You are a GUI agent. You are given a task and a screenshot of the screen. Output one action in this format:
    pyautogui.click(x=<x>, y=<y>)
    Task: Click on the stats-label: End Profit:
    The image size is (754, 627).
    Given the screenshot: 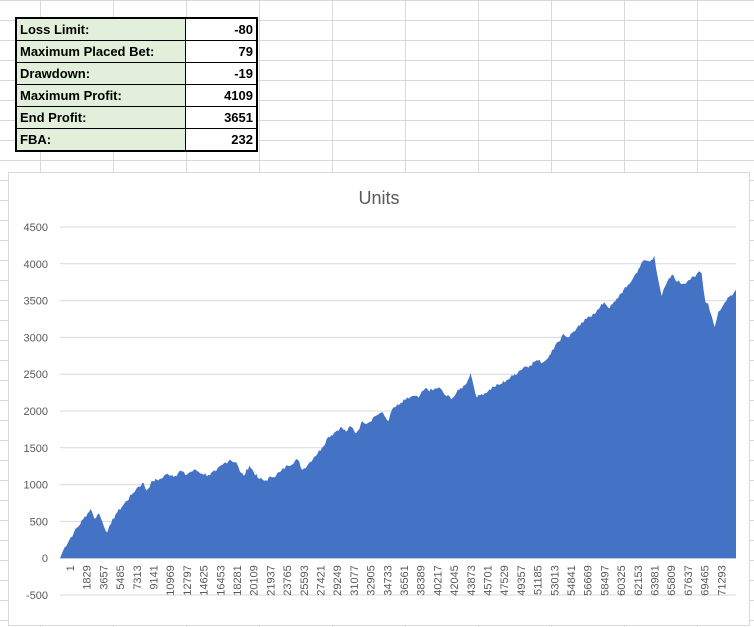 What is the action you would take?
    pyautogui.click(x=100, y=117)
    